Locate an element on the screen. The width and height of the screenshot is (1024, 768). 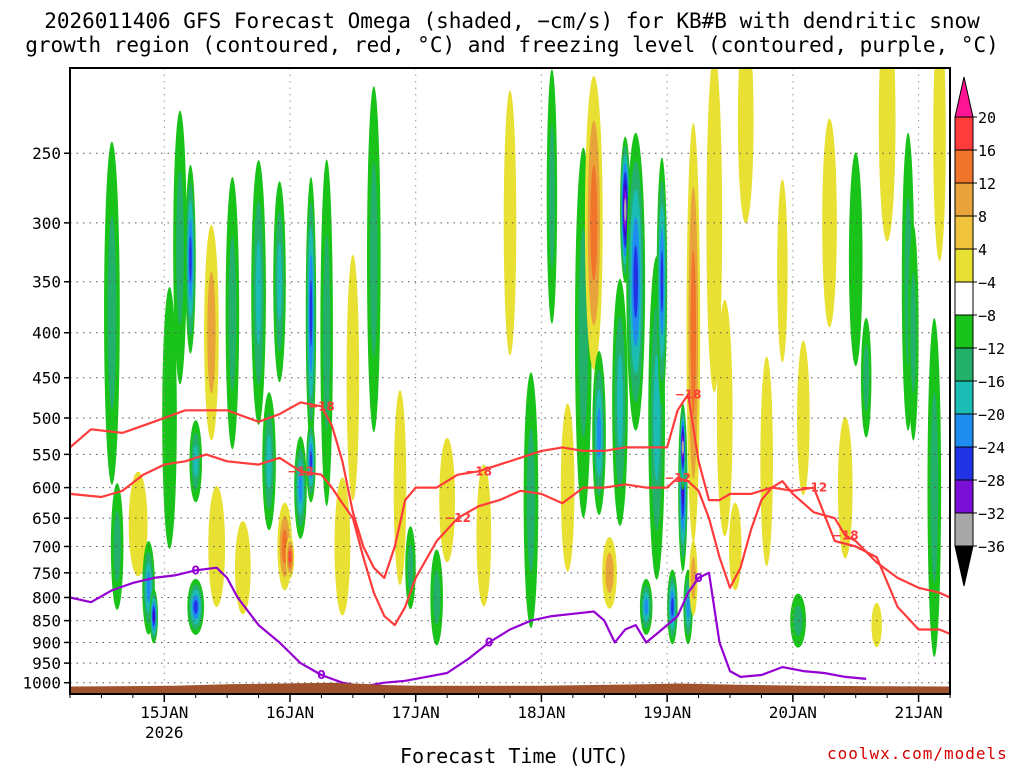
colorbar-bottom-arrow is located at coordinates (964, 566).